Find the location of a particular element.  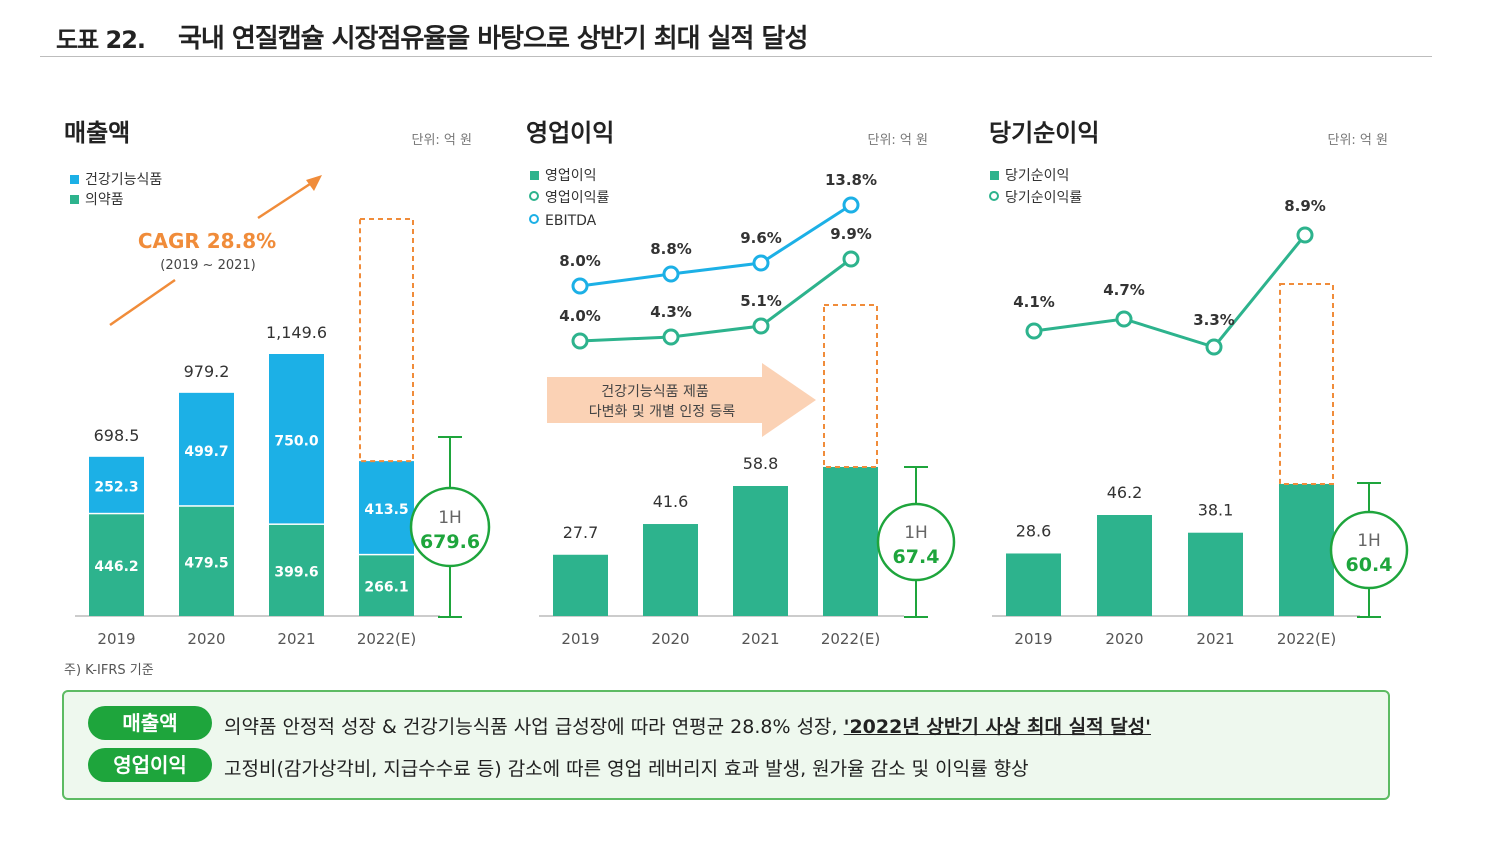

legend-label-ni-margin: 당기순이익률 is located at coordinates (1043, 198).